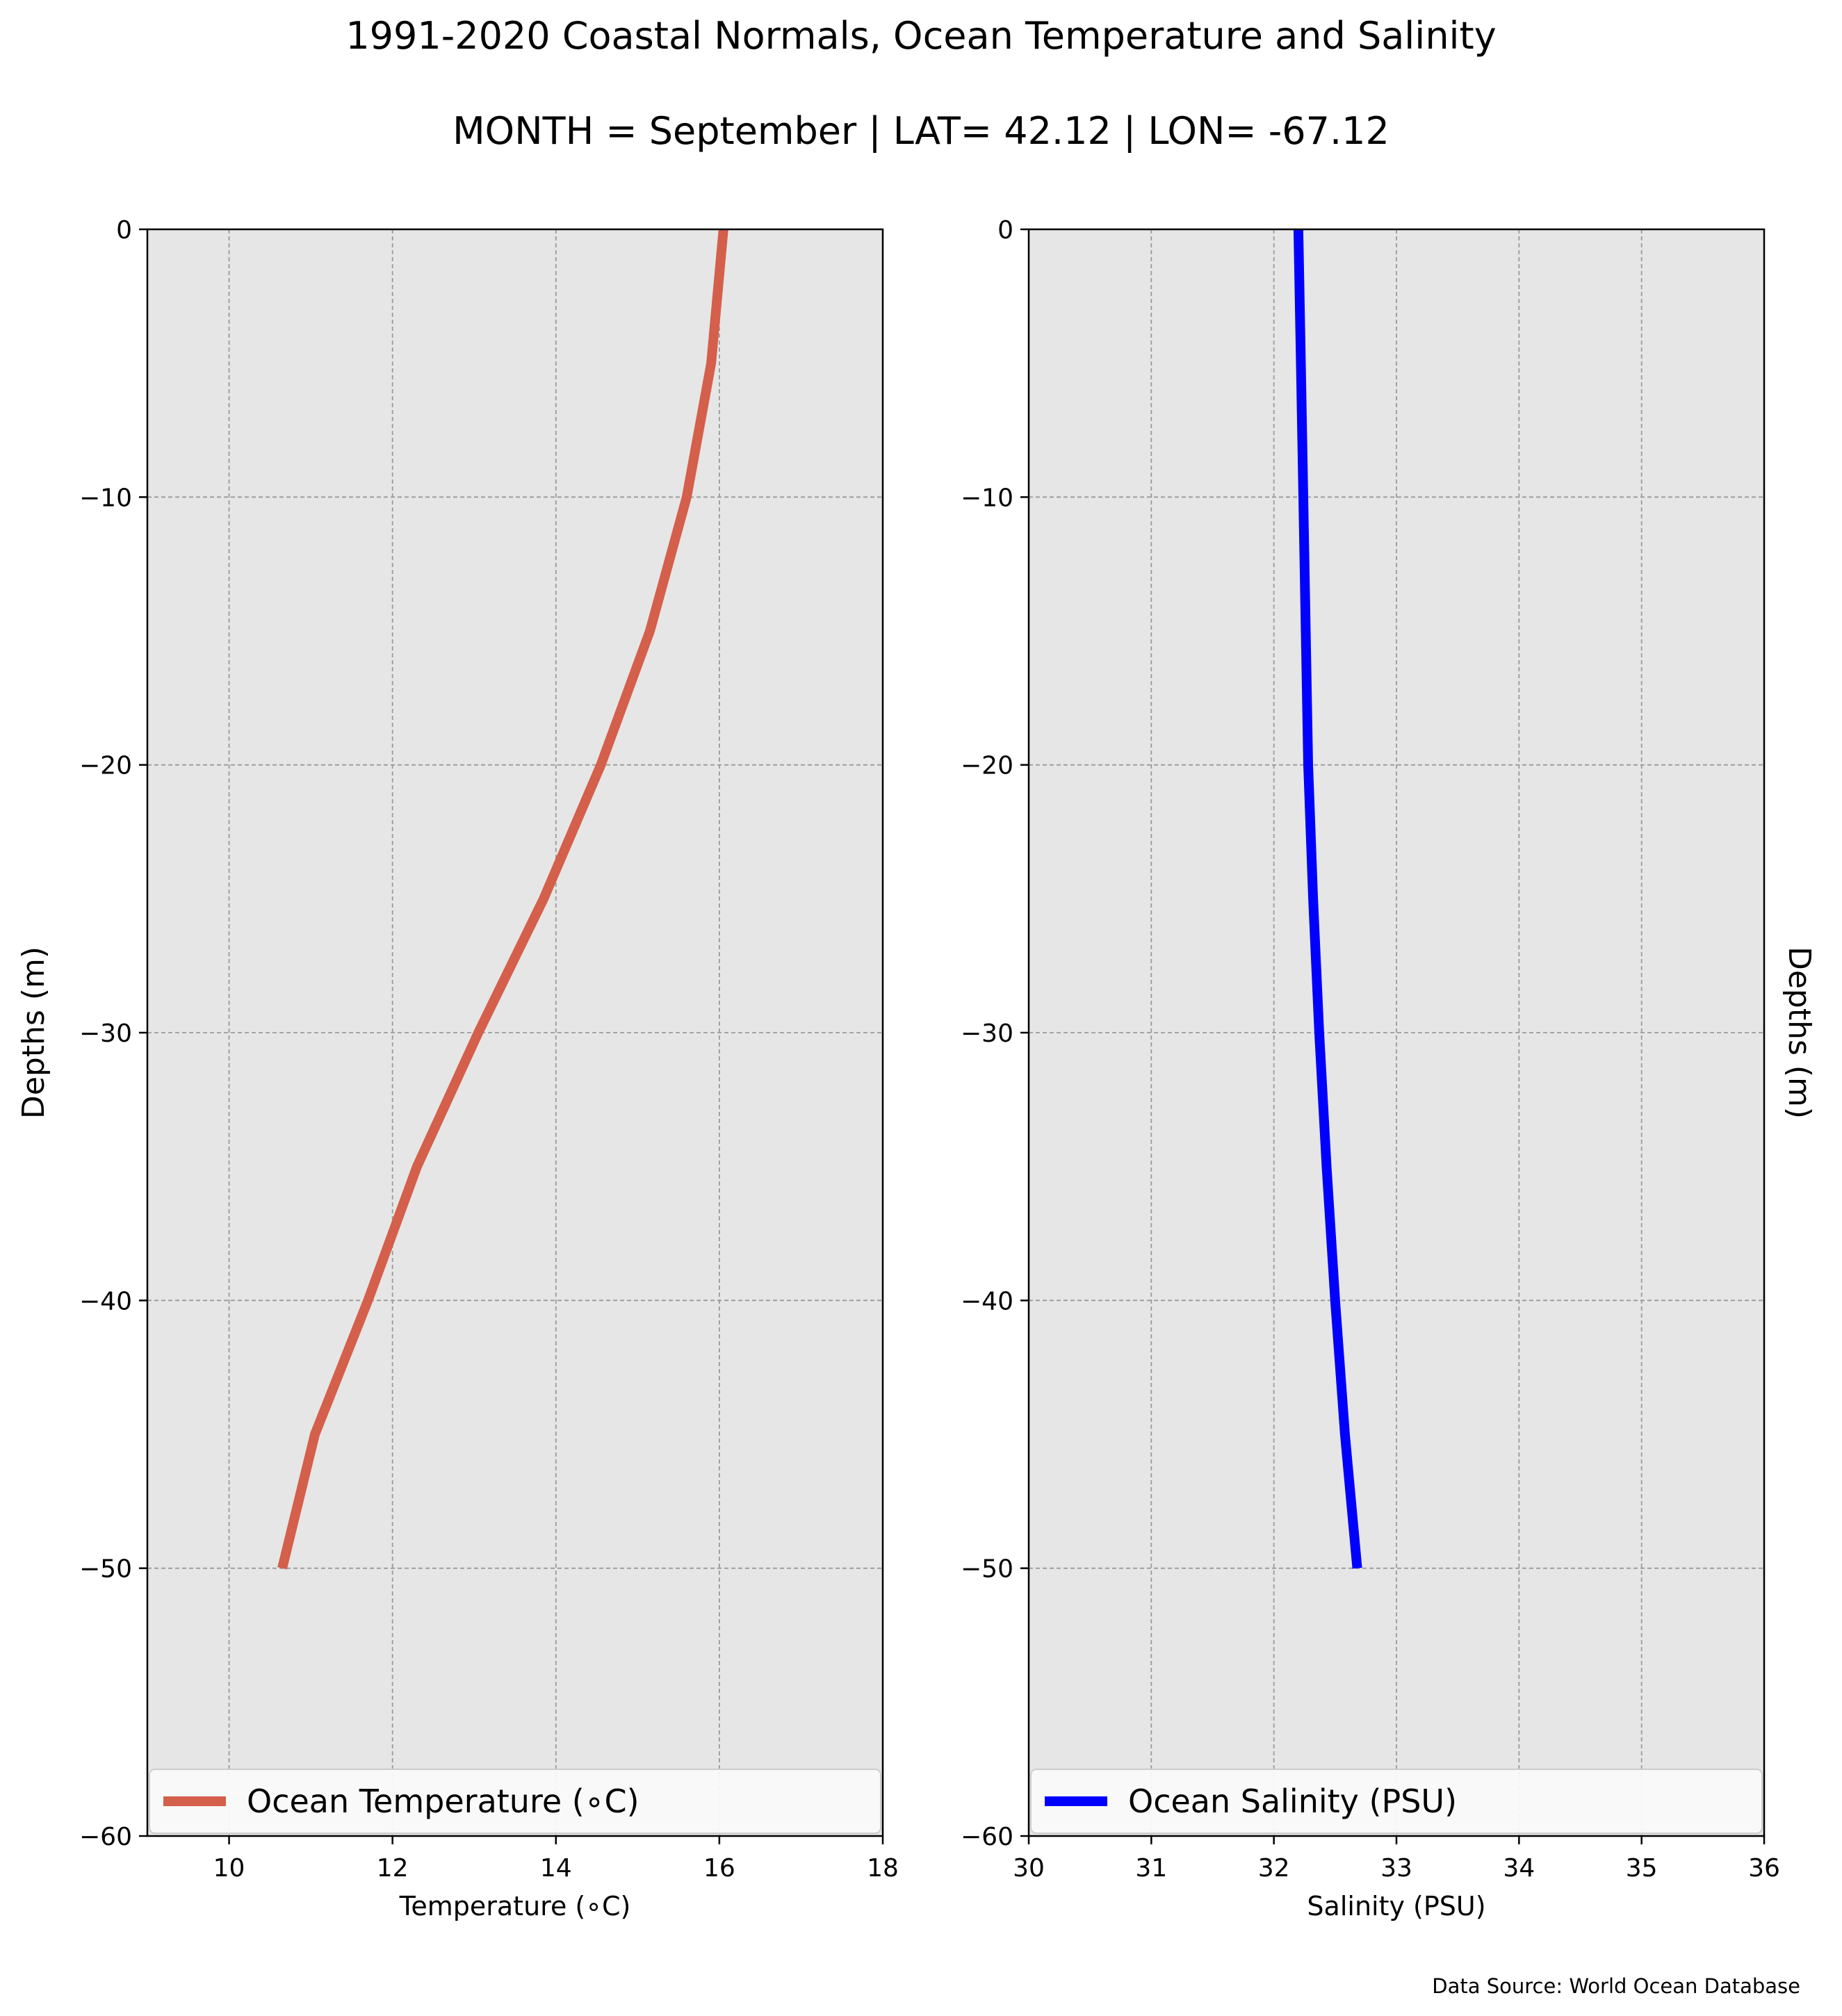 The width and height of the screenshot is (1842, 2016). I want to click on x-axis-label: Salinity (PSU), so click(1396, 1906).